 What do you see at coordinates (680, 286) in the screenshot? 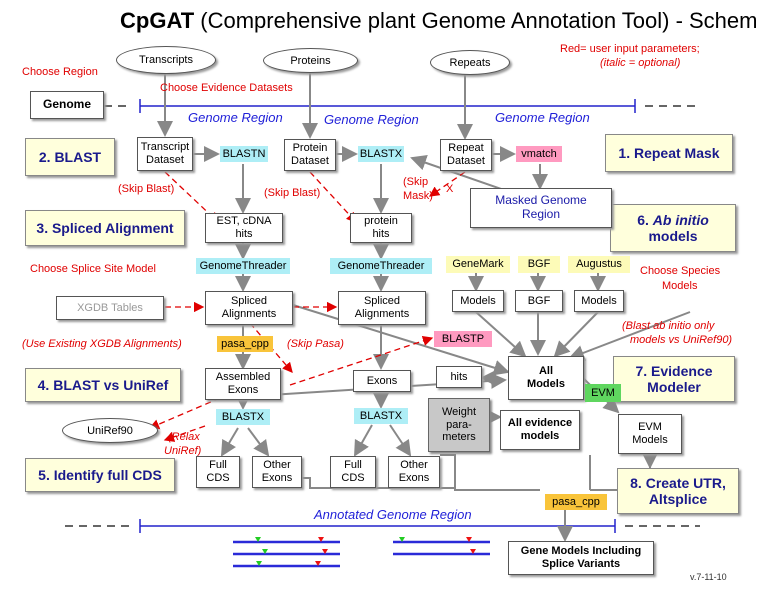
I see `choose-species-label-2: Models` at bounding box center [680, 286].